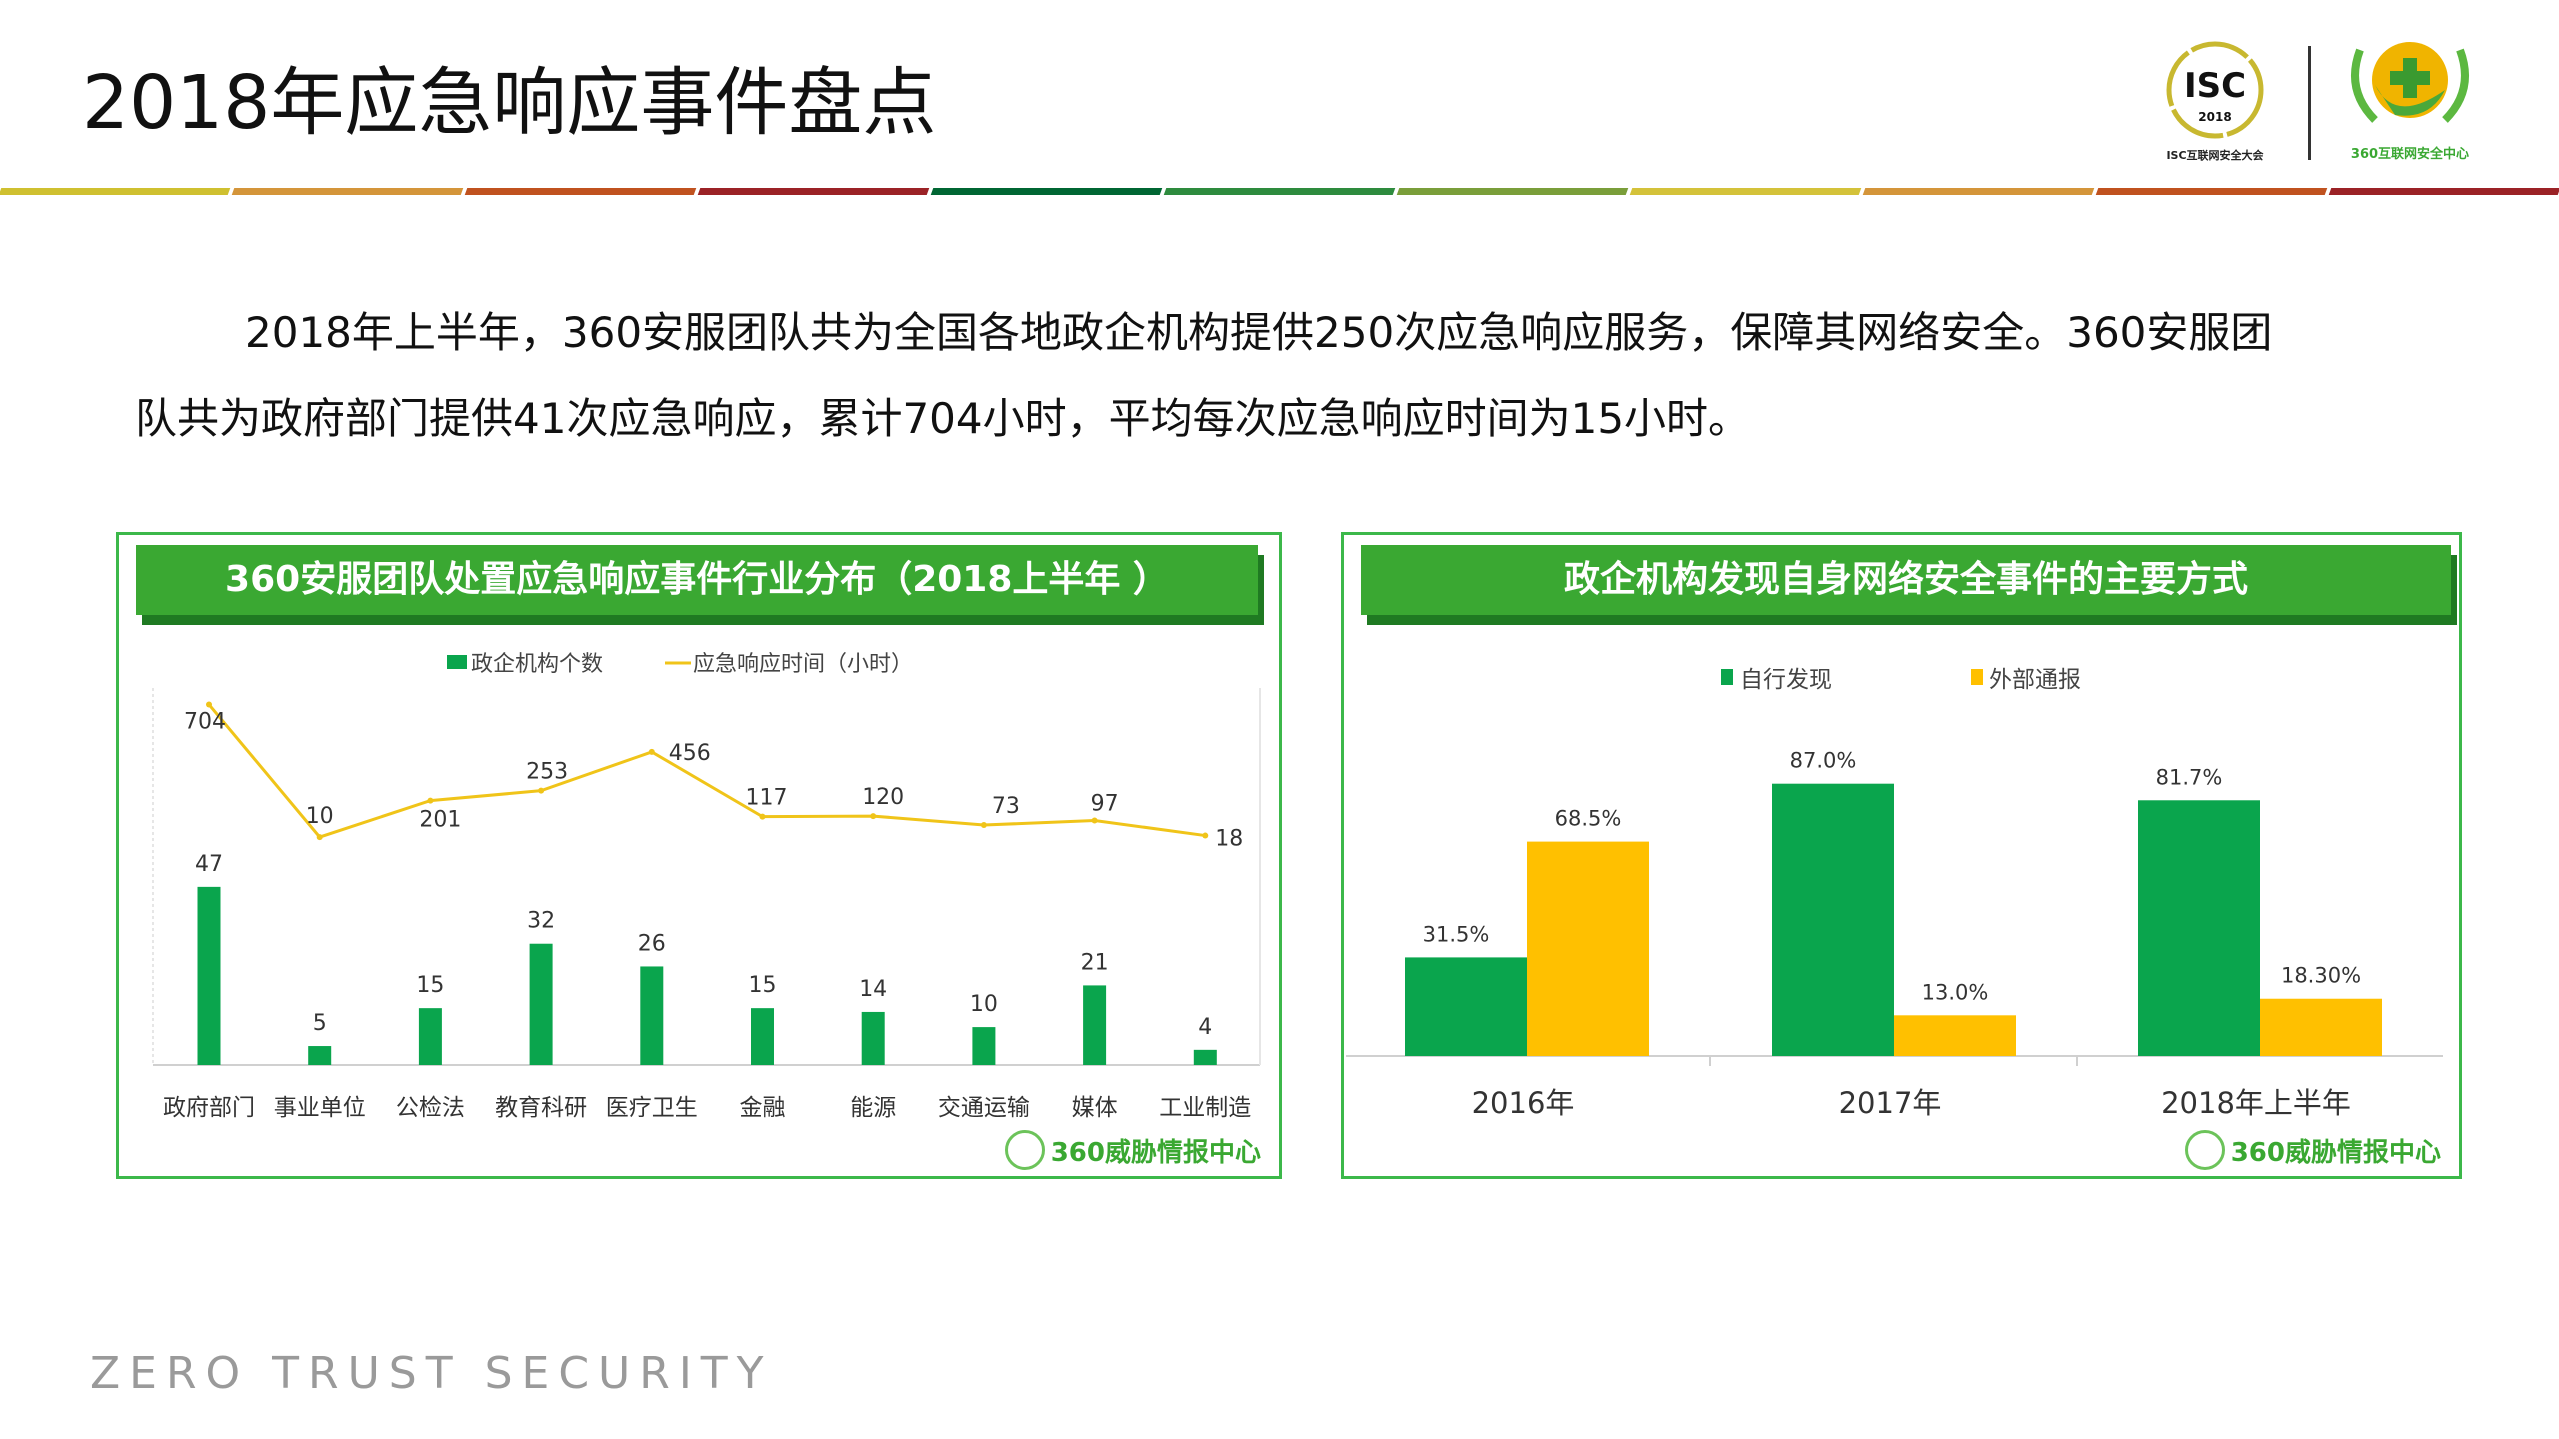 The image size is (2559, 1439). Describe the element at coordinates (2035, 680) in the screenshot. I see `legend-label-external: 外部通报` at that location.